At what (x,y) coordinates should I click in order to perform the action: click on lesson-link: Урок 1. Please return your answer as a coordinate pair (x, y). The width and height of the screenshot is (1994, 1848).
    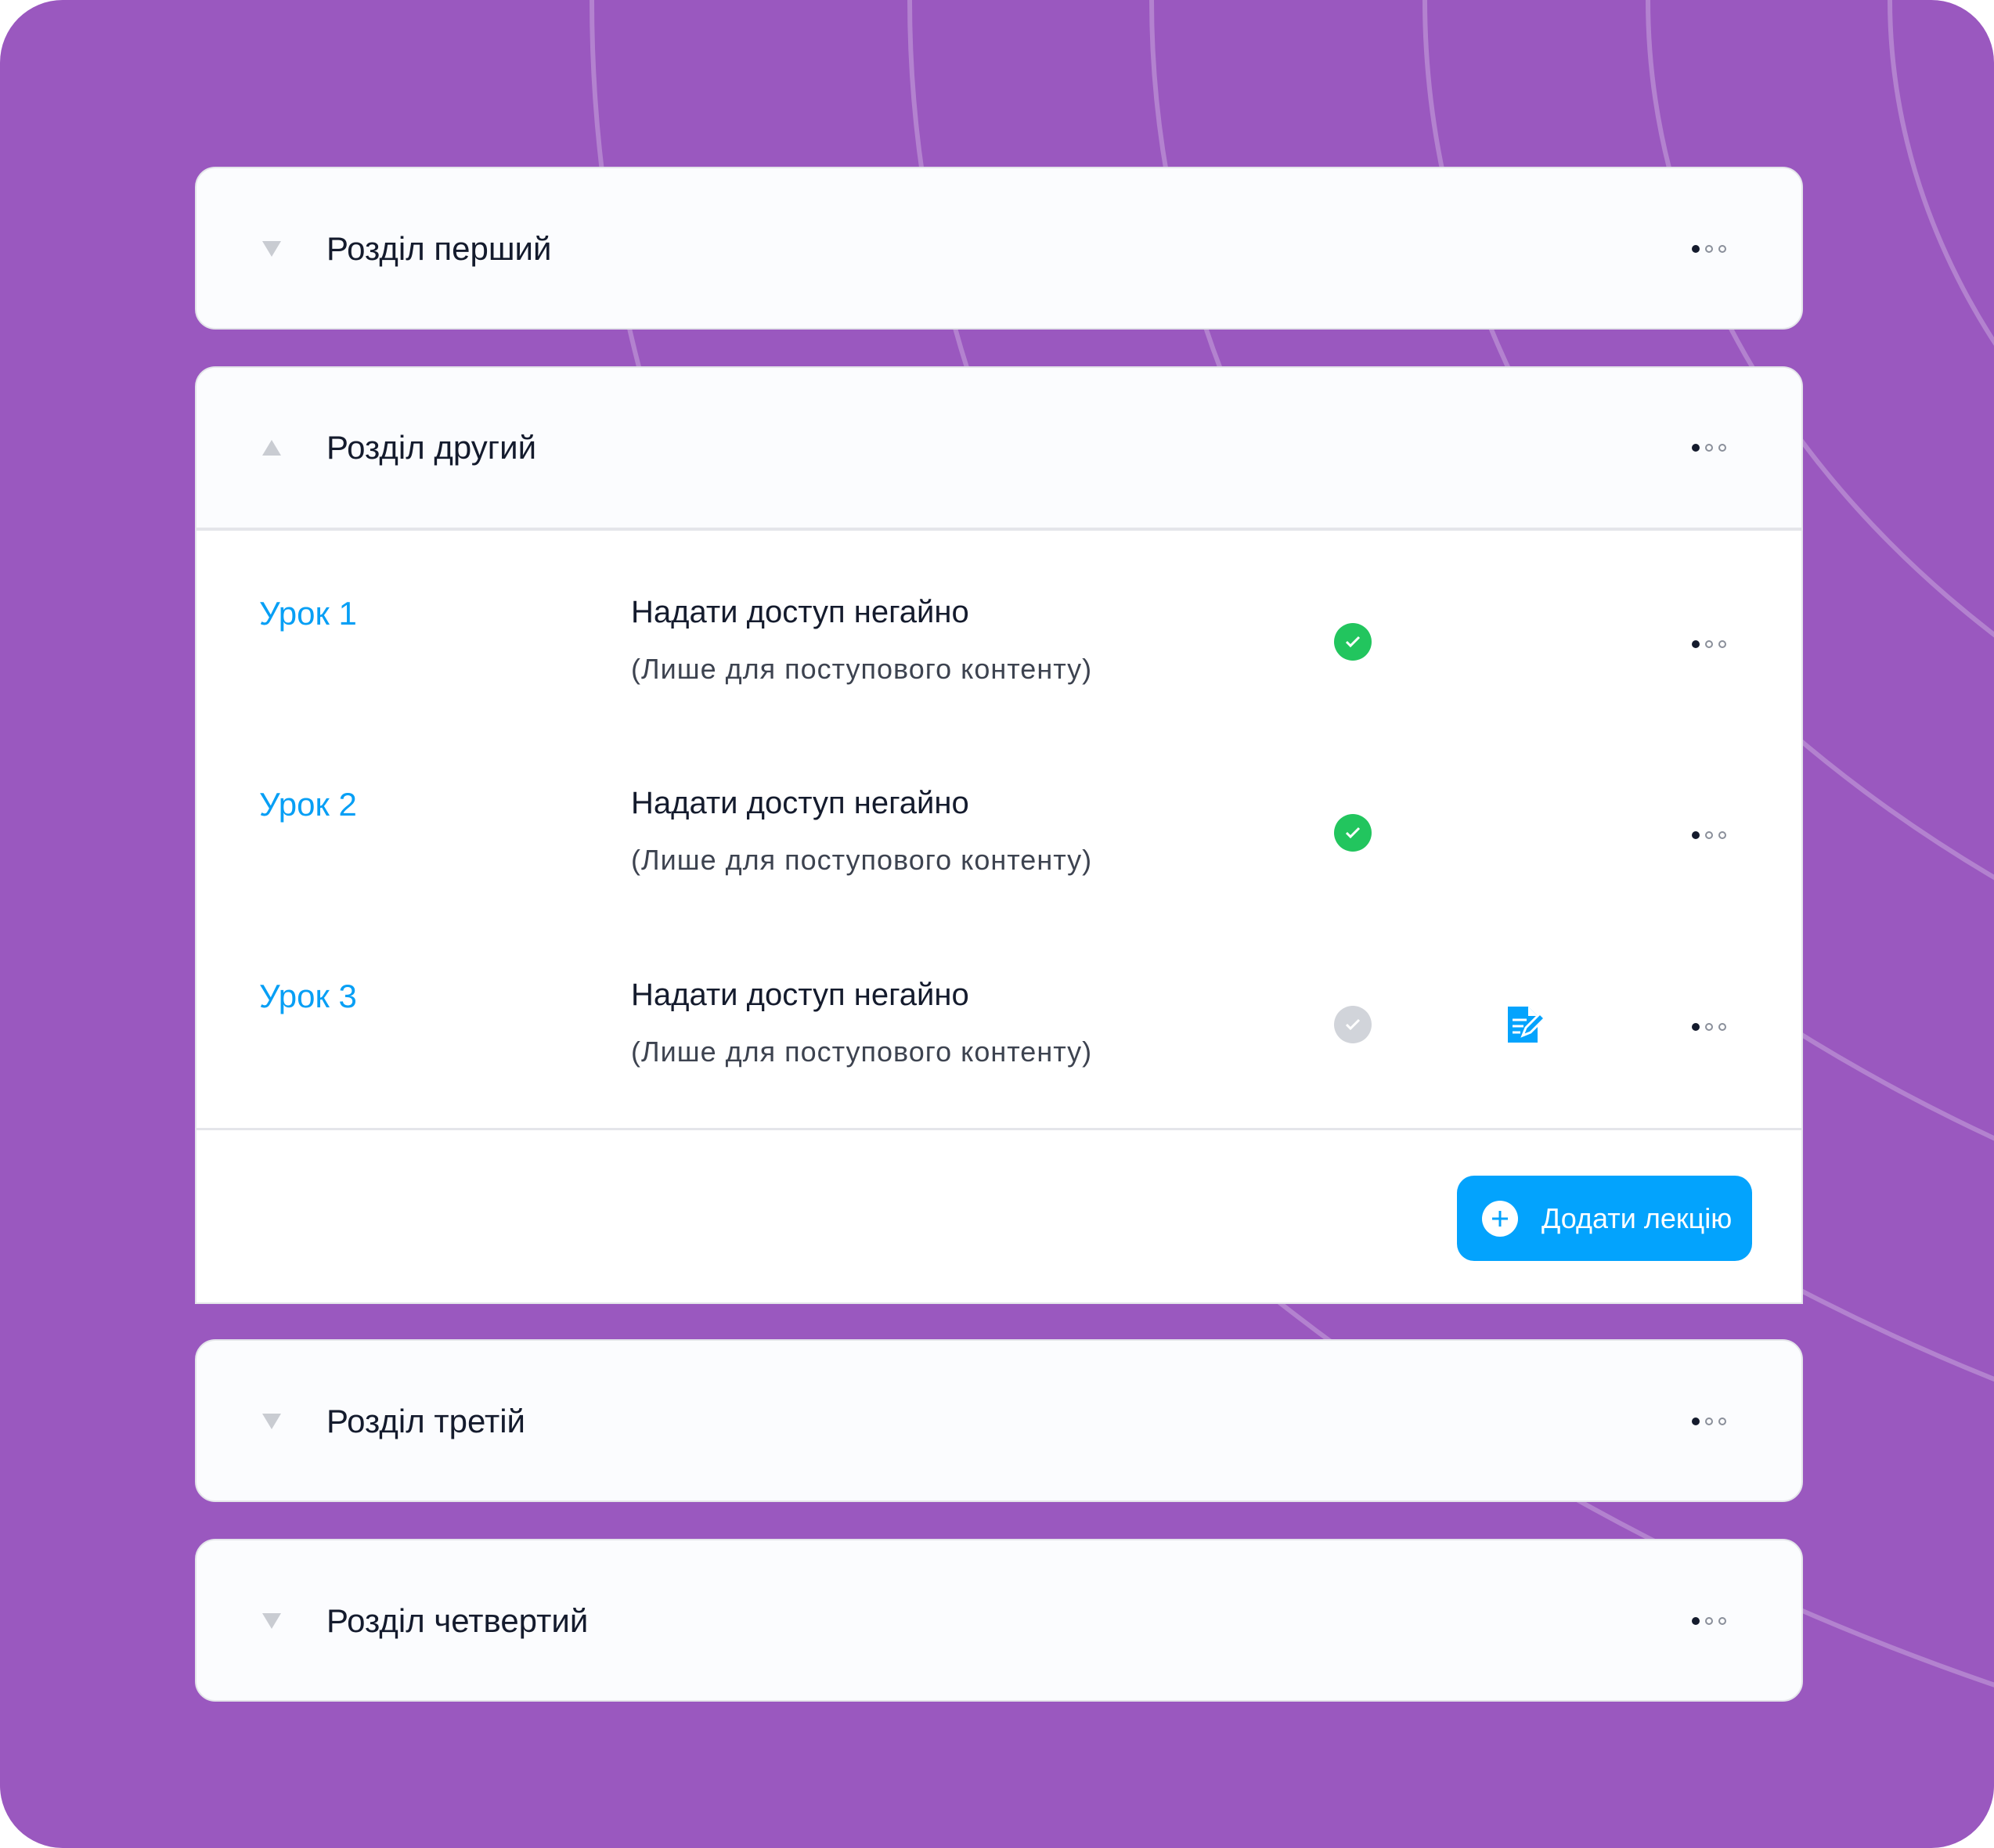
    Looking at the image, I should click on (308, 614).